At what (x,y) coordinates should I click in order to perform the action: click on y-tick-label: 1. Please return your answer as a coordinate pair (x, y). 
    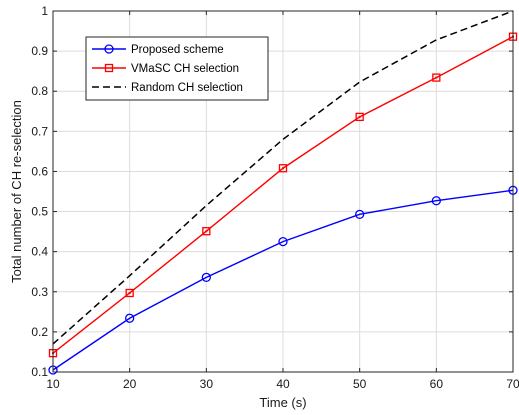
    Looking at the image, I should click on (44, 11).